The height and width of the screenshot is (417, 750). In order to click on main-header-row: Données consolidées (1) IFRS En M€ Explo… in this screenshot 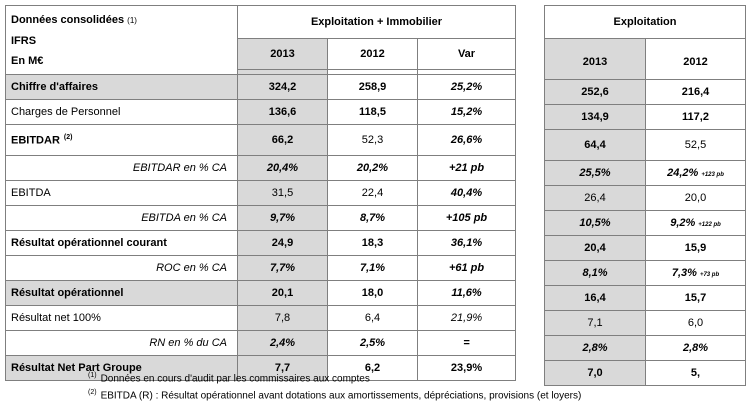, I will do `click(261, 40)`.